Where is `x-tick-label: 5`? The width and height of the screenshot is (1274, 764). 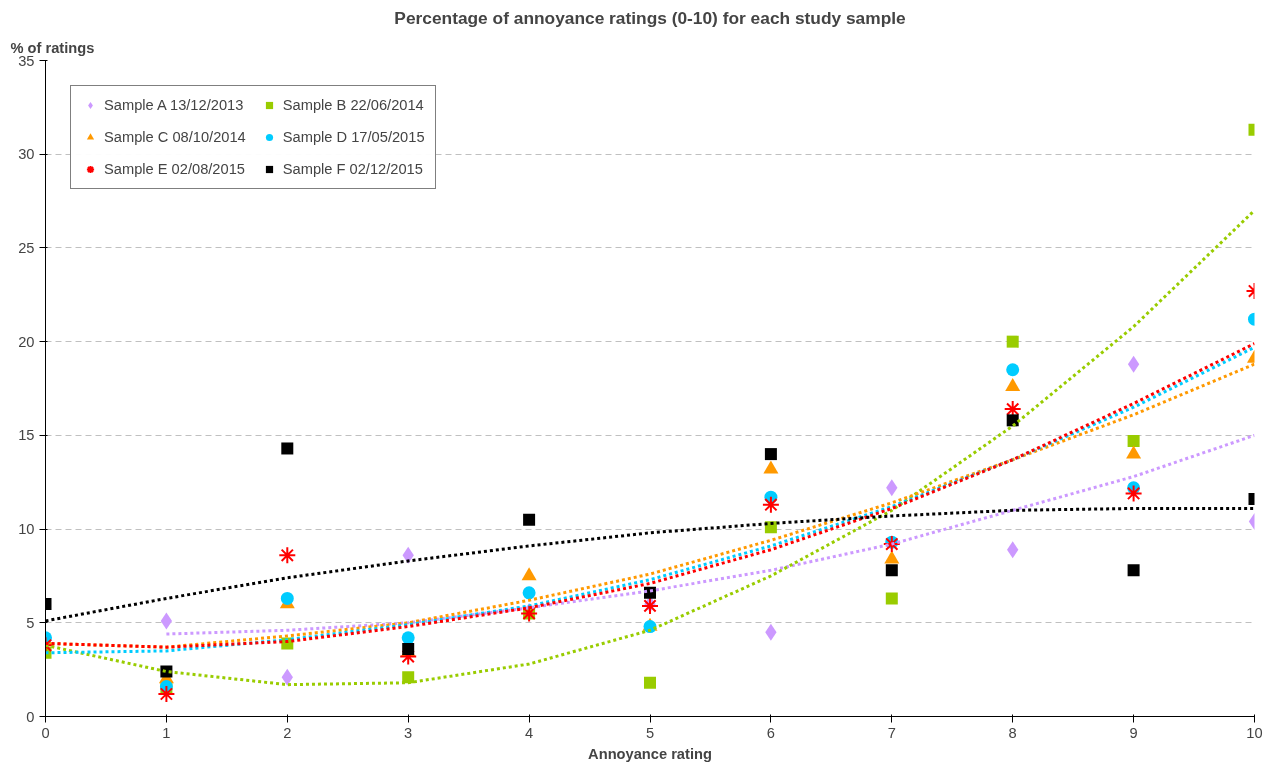
x-tick-label: 5 is located at coordinates (650, 732).